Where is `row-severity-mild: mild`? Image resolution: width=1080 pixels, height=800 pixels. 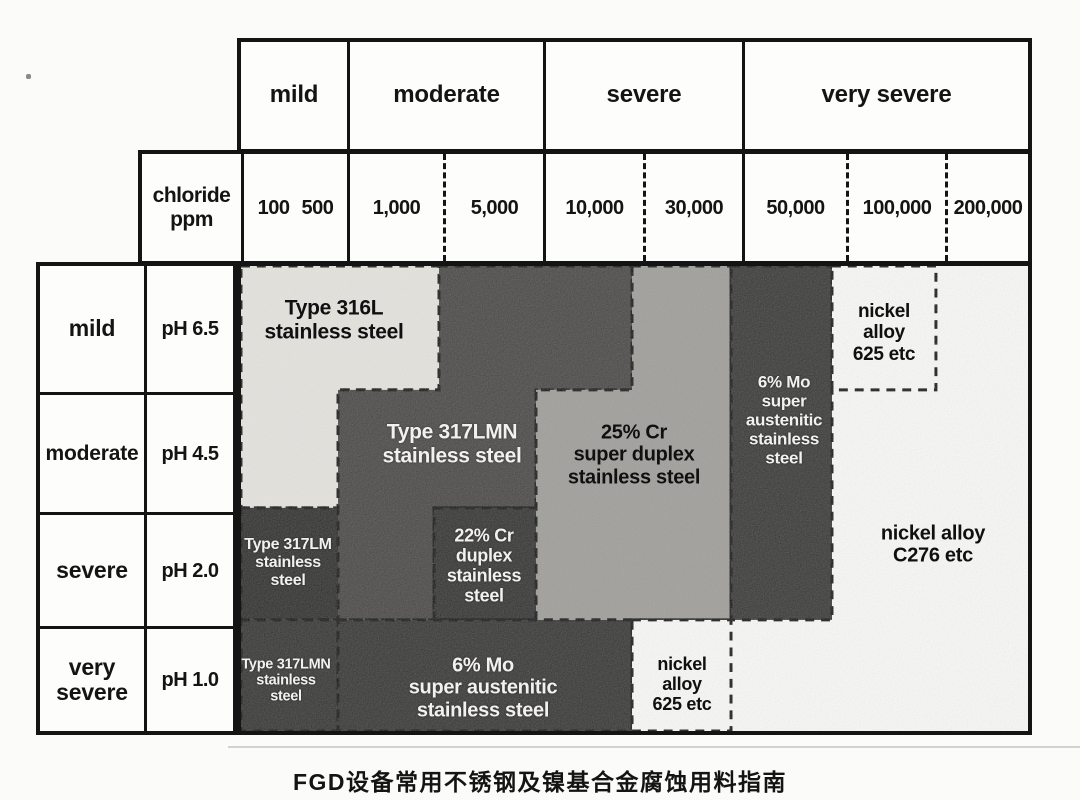
row-severity-mild: mild is located at coordinates (92, 328).